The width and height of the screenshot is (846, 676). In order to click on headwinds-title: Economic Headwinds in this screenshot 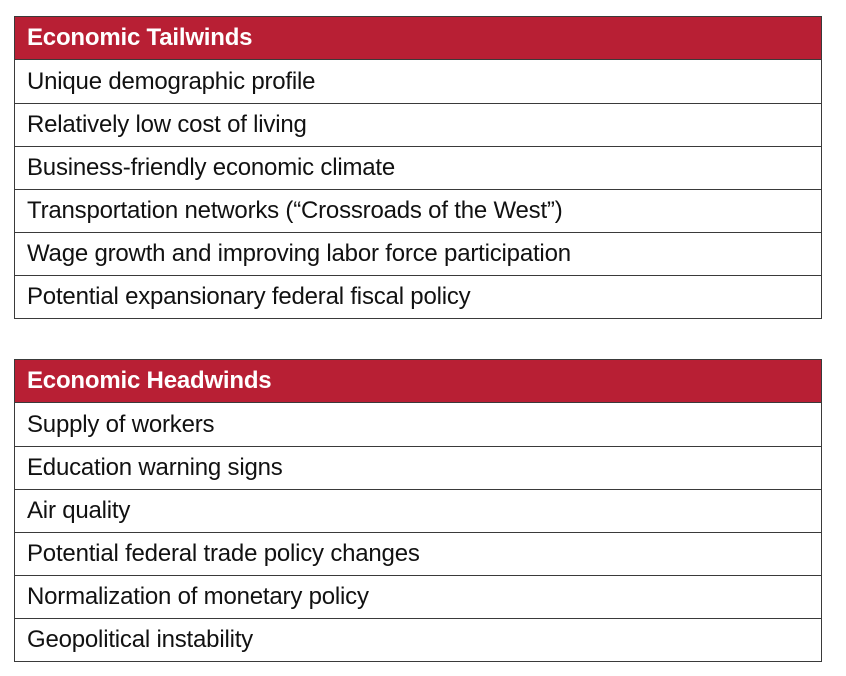, I will do `click(149, 380)`.